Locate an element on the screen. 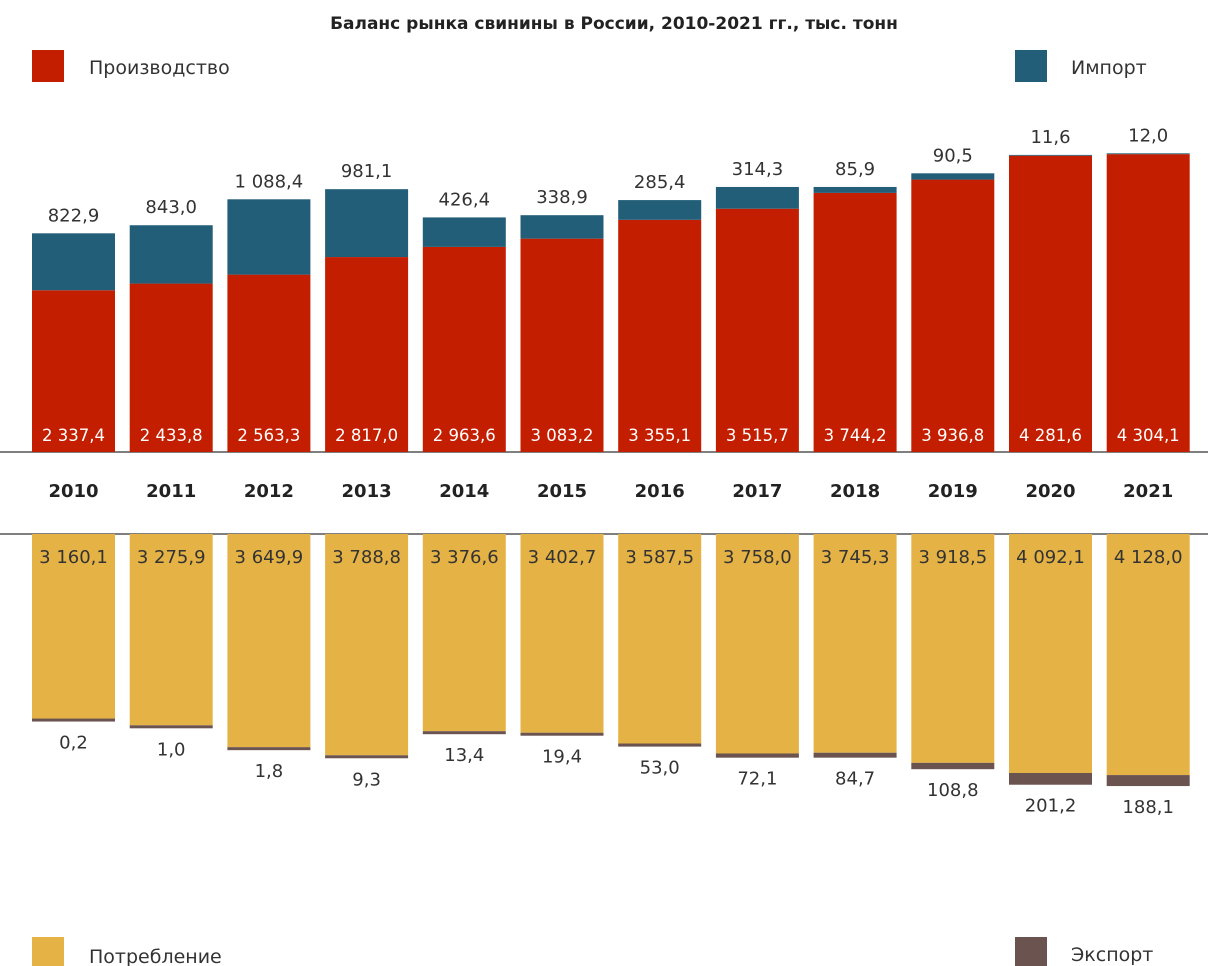 The width and height of the screenshot is (1208, 966). label-consumption-2014: 3 376,6 is located at coordinates (464, 557).